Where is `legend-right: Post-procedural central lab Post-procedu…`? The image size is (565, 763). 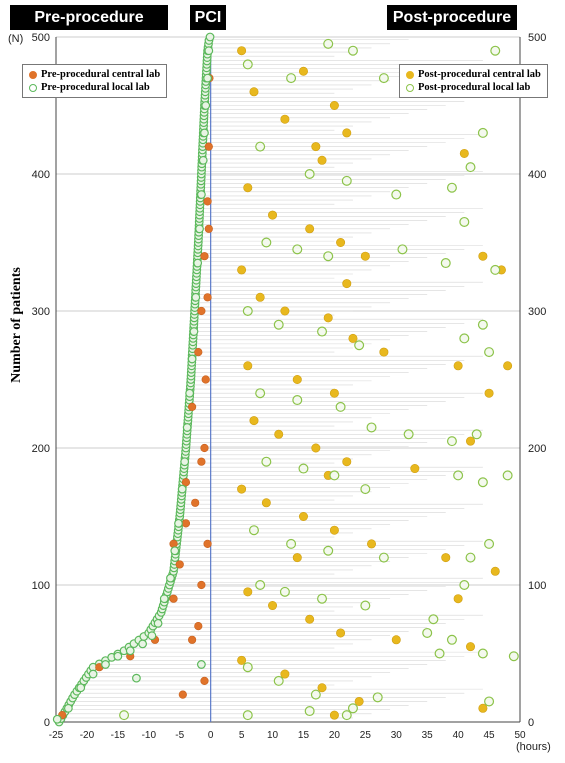
legend-right: Post-procedural central lab Post-procedu… is located at coordinates (473, 81).